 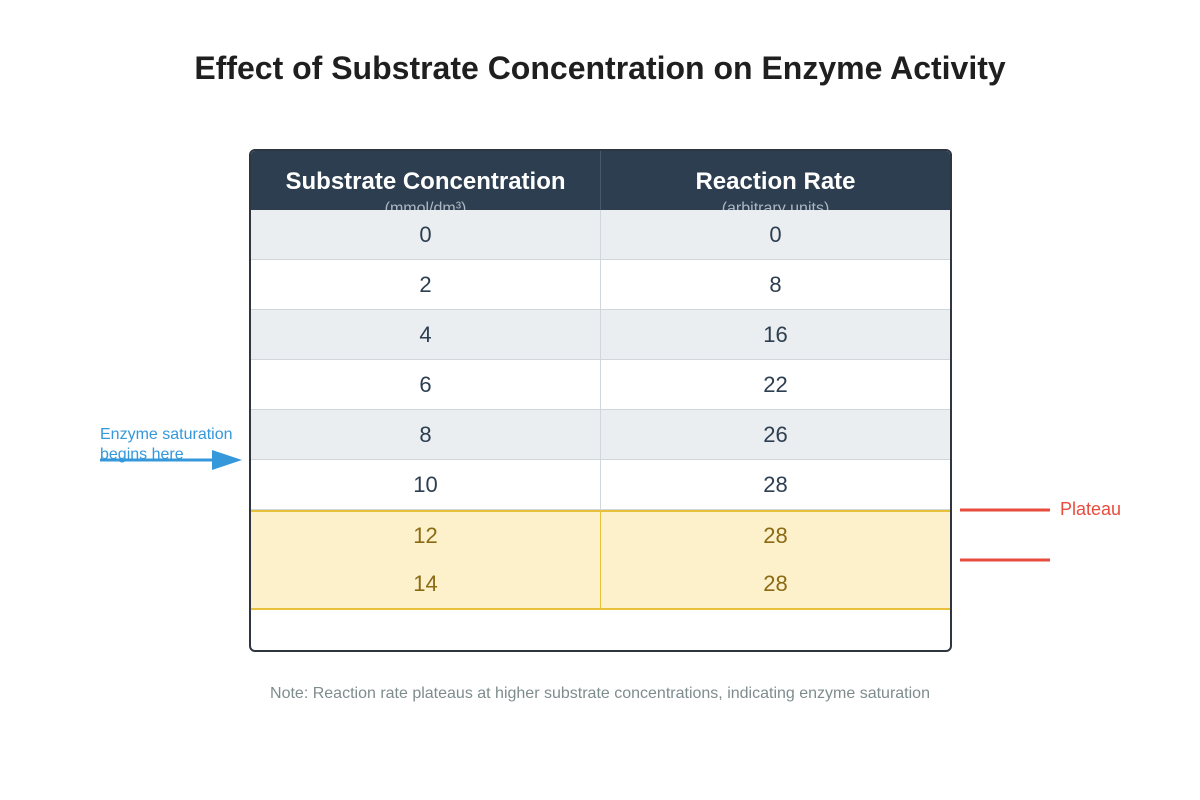 I want to click on header-label-rate: Reaction Rate, so click(x=775, y=181).